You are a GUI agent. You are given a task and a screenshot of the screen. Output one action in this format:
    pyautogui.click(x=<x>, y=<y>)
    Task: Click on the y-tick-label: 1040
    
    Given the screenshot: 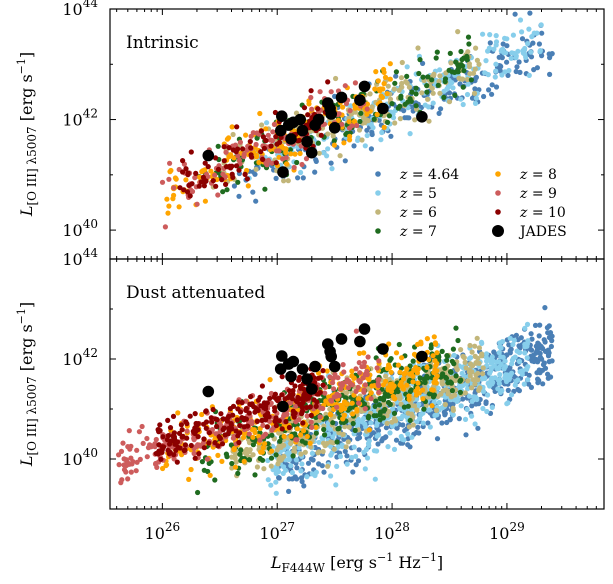 What is the action you would take?
    pyautogui.click(x=80, y=457)
    